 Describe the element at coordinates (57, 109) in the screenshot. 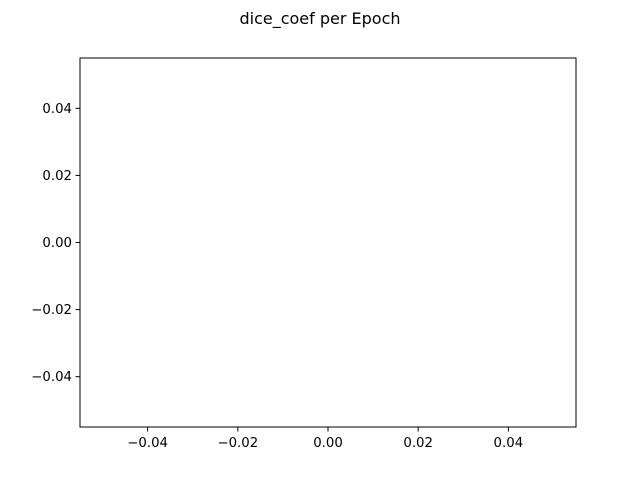

I see `y-tick-label: 0.04` at that location.